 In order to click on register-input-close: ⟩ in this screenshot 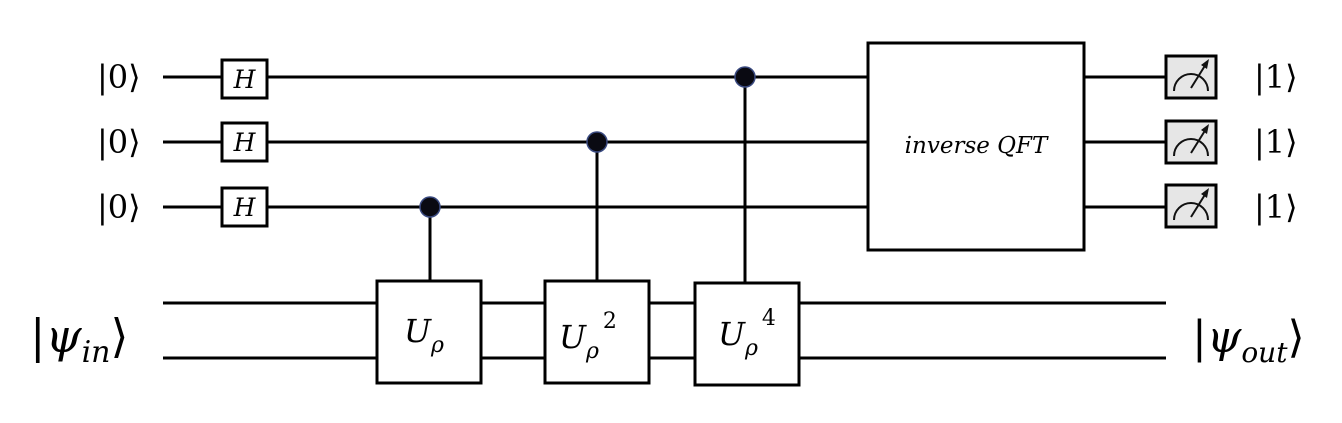, I will do `click(120, 336)`.